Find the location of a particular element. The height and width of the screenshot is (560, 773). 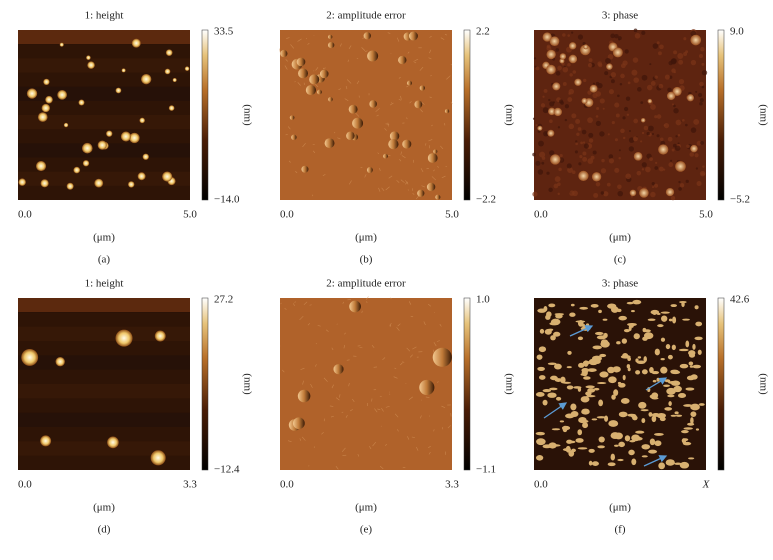

x-unit: (μm) is located at coordinates (620, 508).